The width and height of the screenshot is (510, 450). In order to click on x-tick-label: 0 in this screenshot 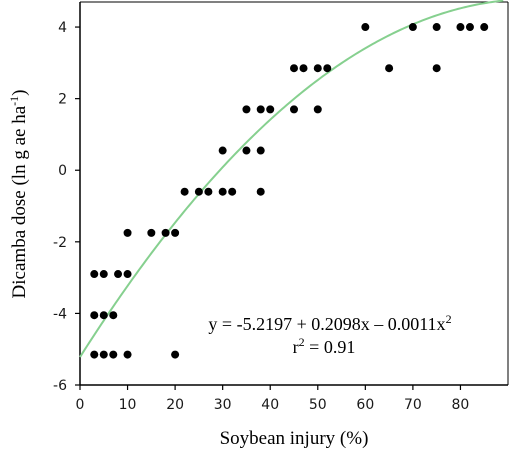, I will do `click(80, 405)`.